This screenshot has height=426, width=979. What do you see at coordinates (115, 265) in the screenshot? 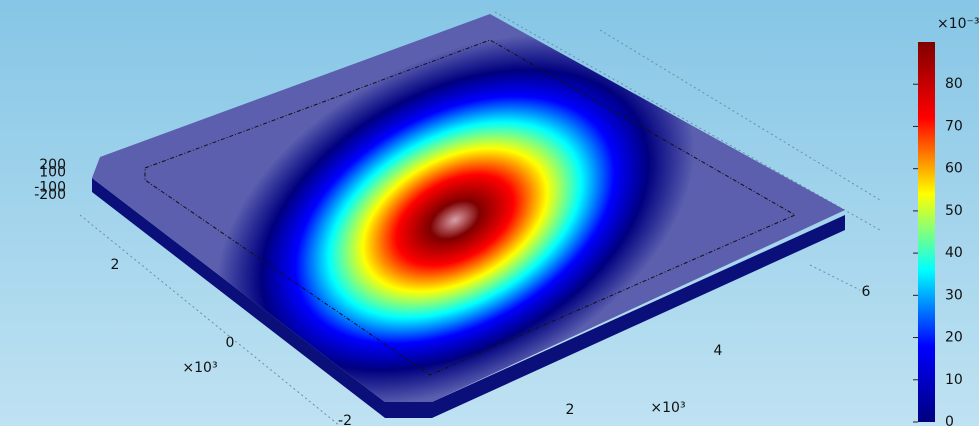
I see `y-tick-label: 2` at bounding box center [115, 265].